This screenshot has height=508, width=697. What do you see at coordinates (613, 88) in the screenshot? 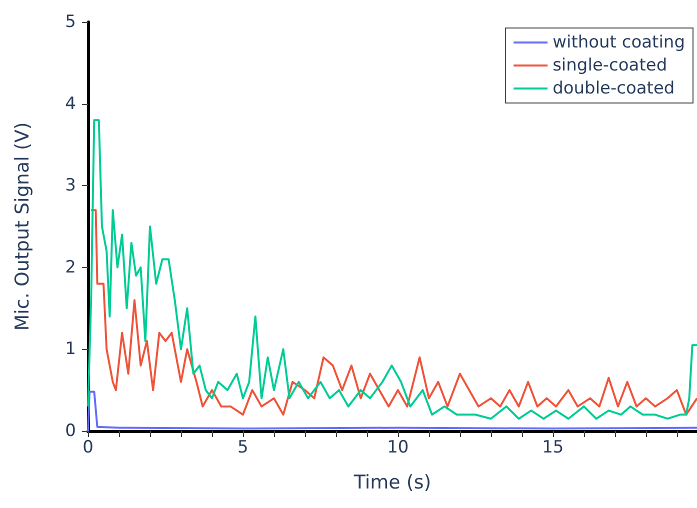
I see `legend-label: double-coated` at bounding box center [613, 88].